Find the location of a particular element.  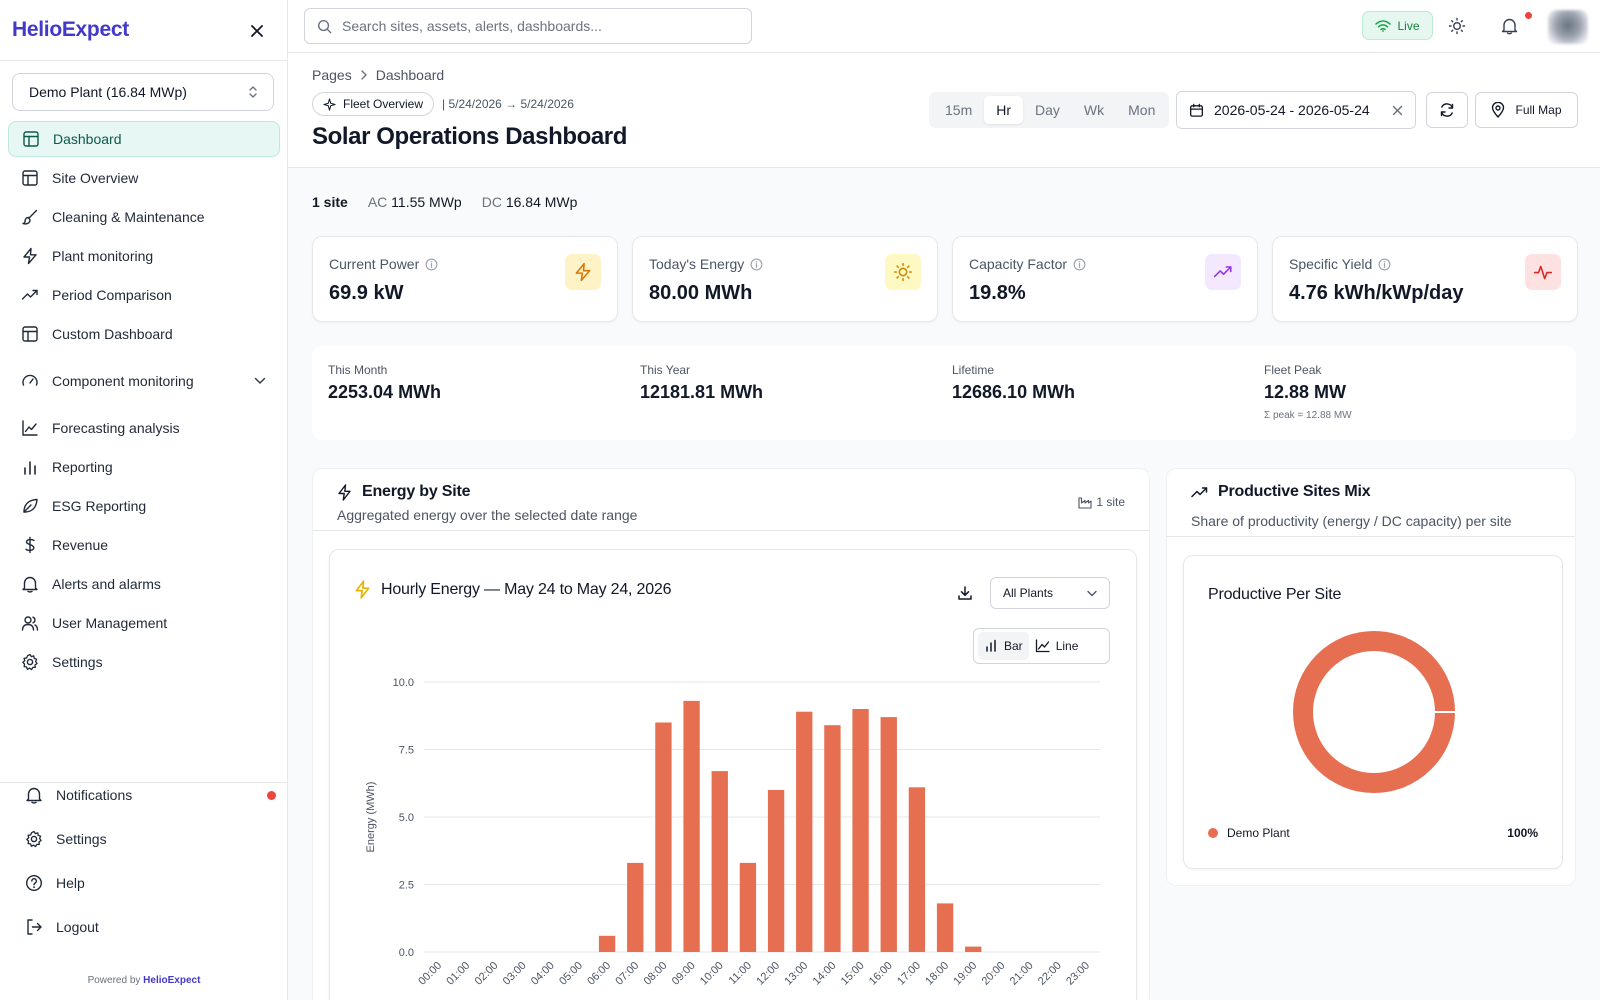

plant-selector-label: Demo Plant (16.84 MWp) is located at coordinates (108, 92).